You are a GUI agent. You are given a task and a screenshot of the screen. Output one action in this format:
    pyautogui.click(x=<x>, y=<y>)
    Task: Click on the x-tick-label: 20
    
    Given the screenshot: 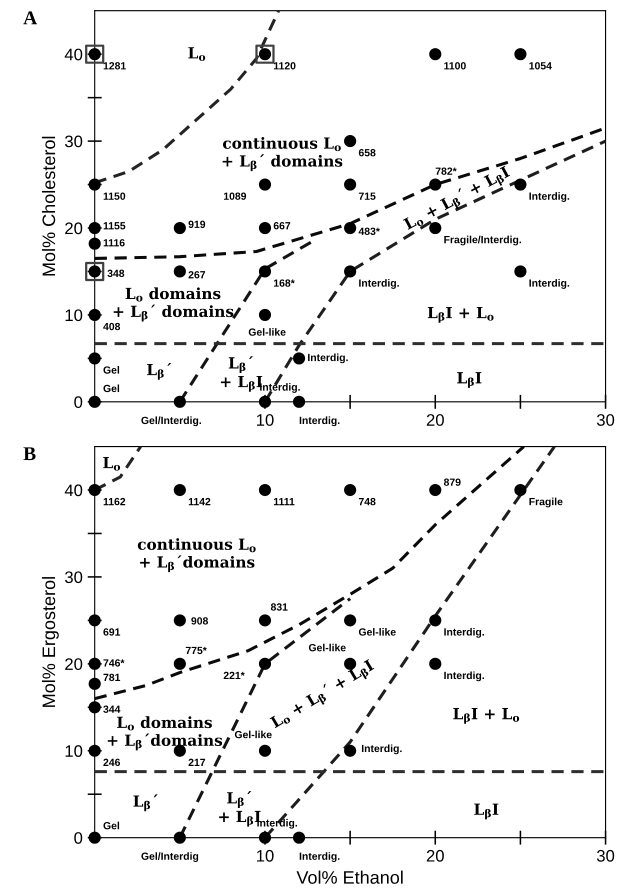 What is the action you would take?
    pyautogui.click(x=435, y=856)
    